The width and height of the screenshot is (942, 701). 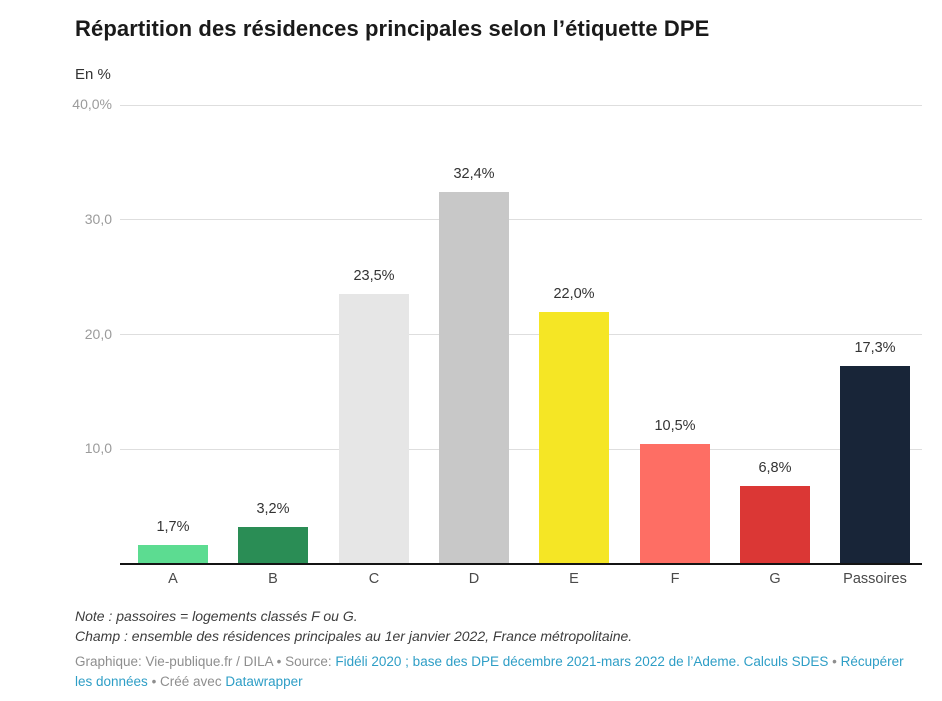 What do you see at coordinates (675, 579) in the screenshot?
I see `x-axis-label-F: F` at bounding box center [675, 579].